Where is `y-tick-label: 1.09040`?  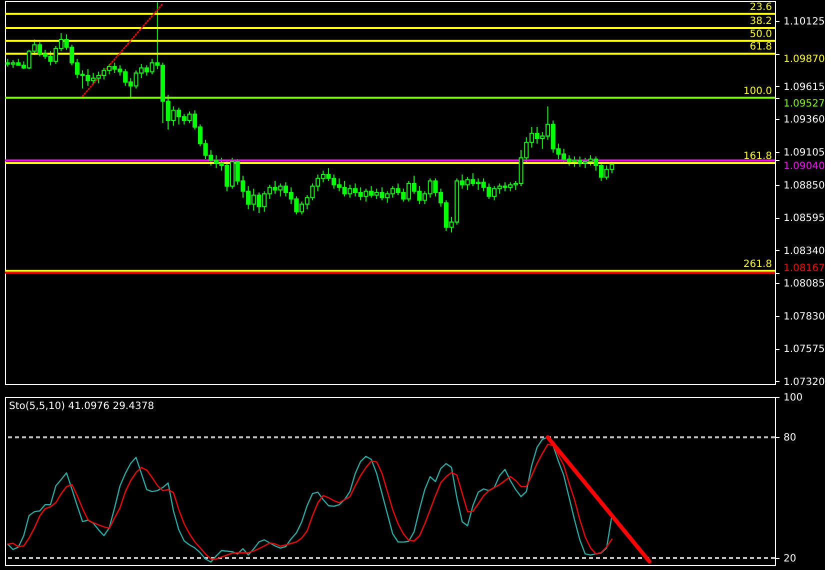 y-tick-label: 1.09040 is located at coordinates (804, 166).